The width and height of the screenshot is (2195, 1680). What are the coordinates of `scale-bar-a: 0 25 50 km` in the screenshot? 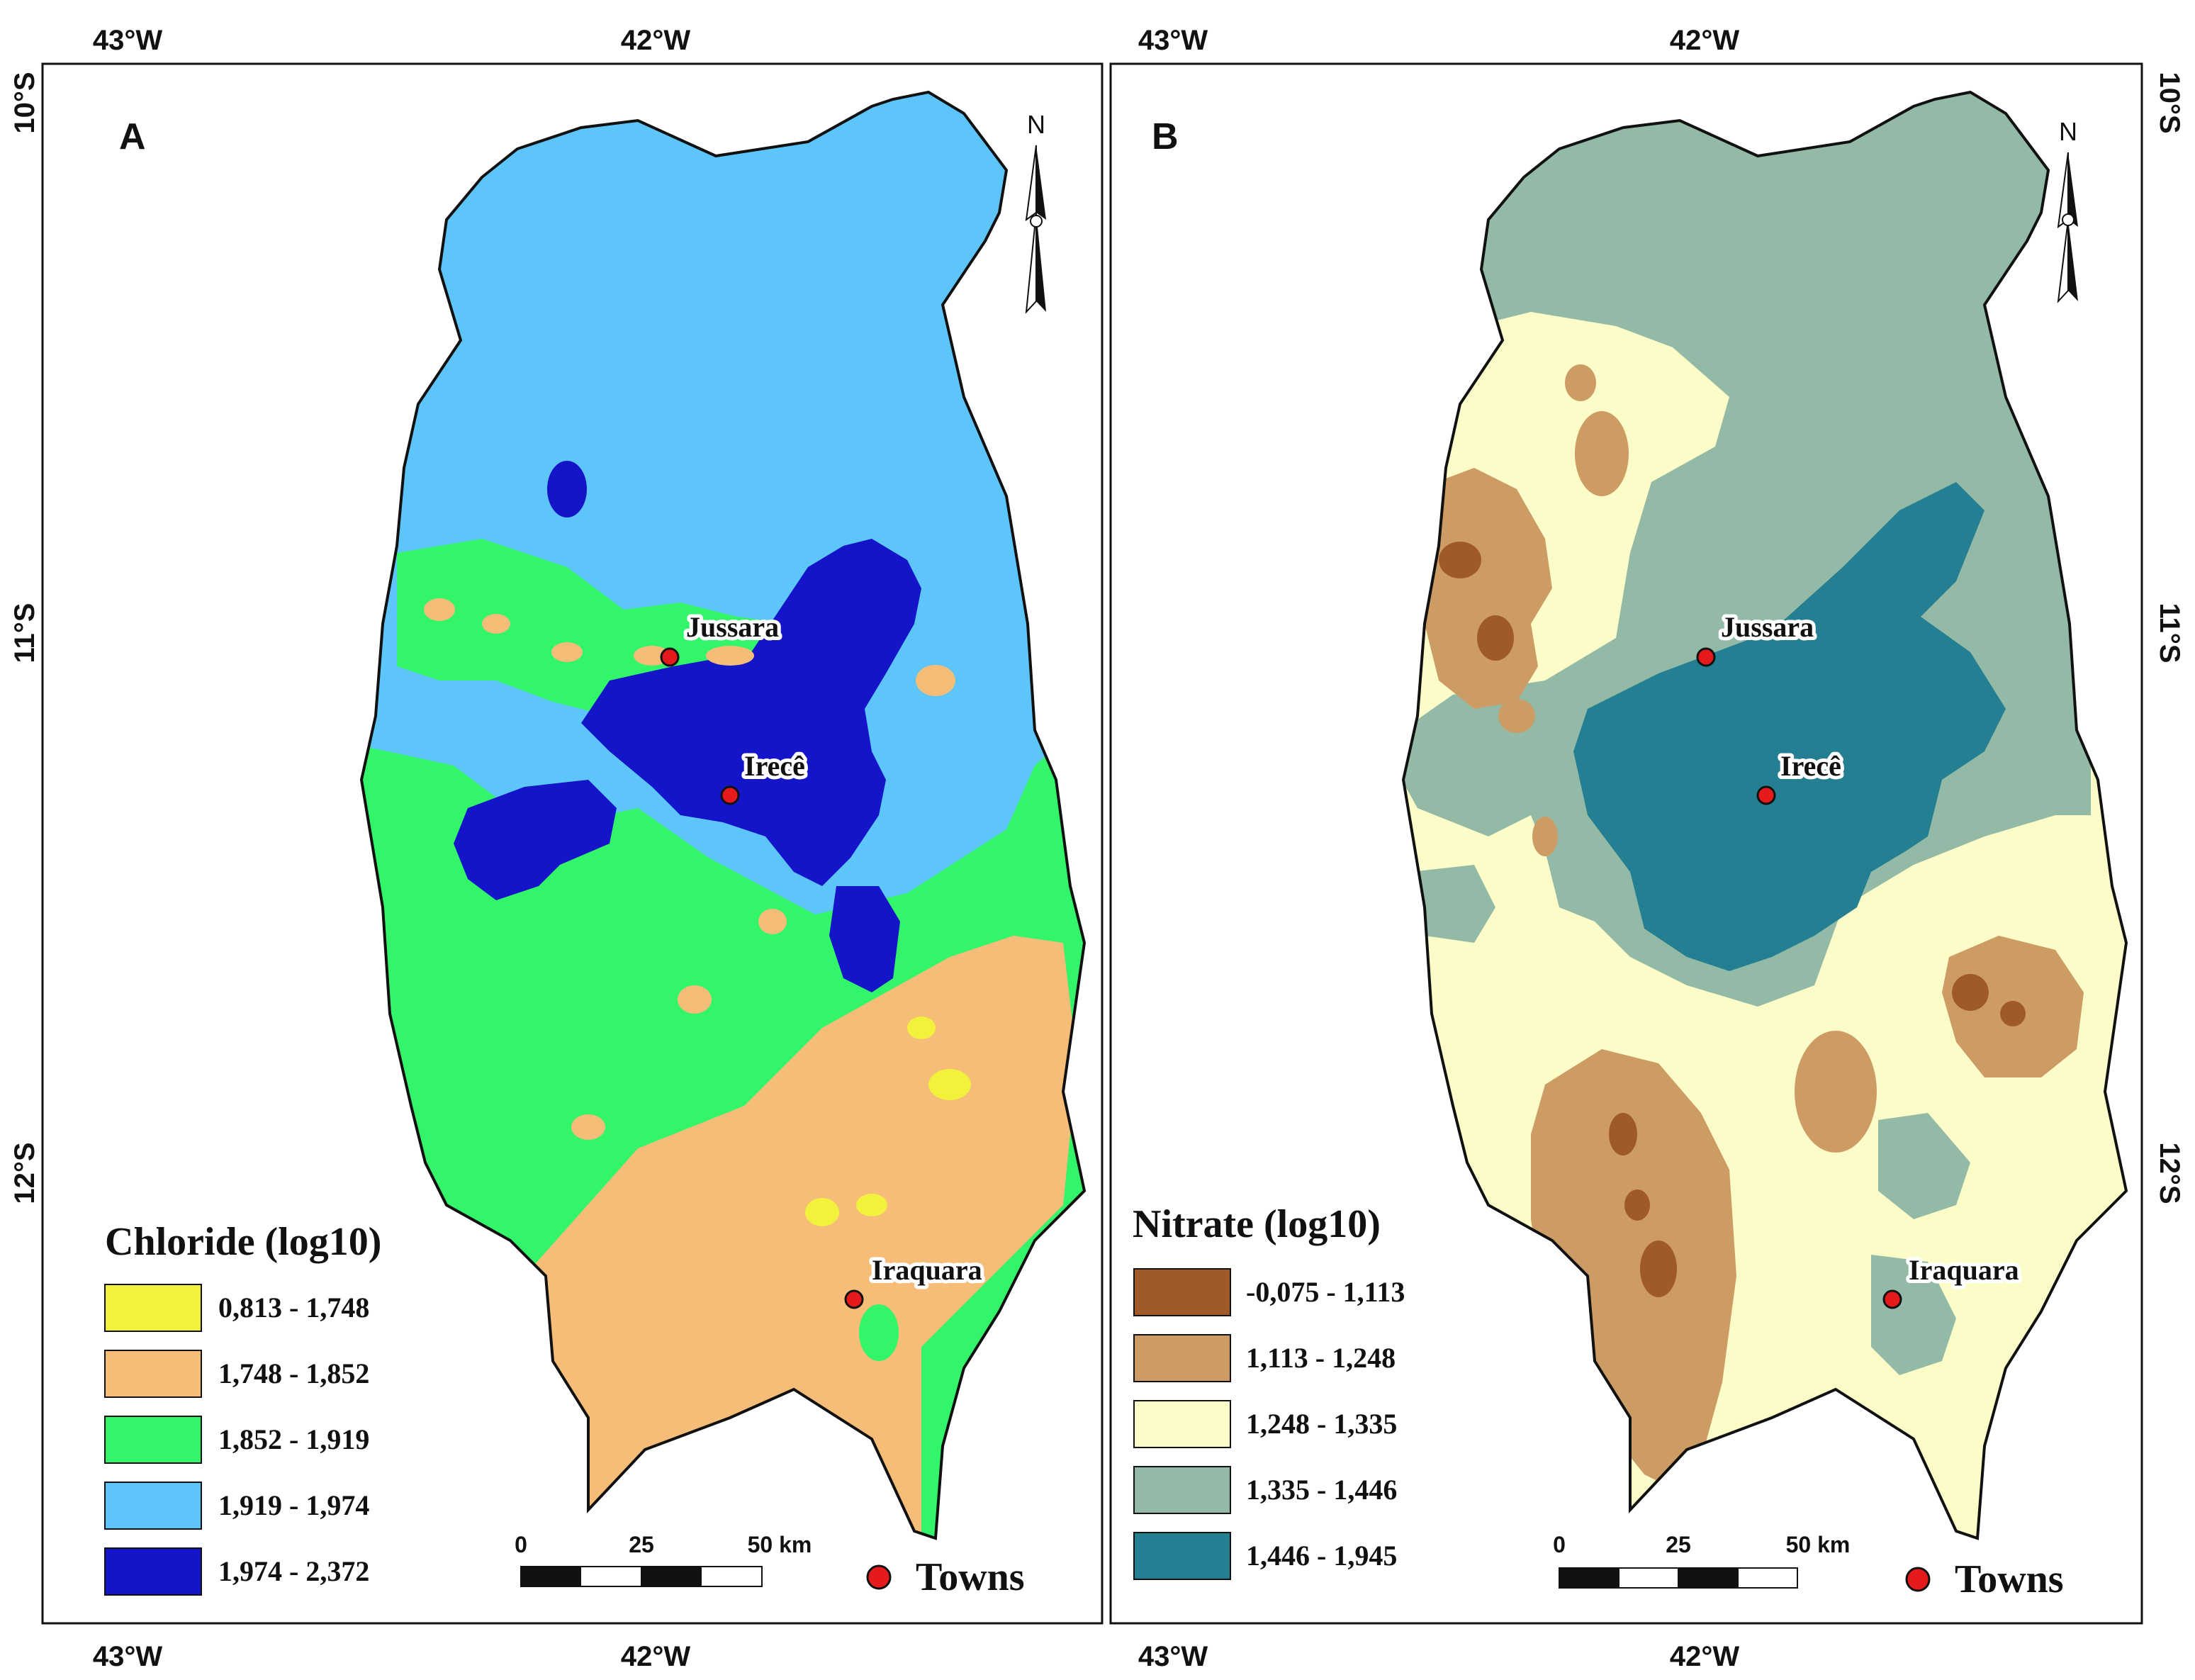 It's located at (663, 1560).